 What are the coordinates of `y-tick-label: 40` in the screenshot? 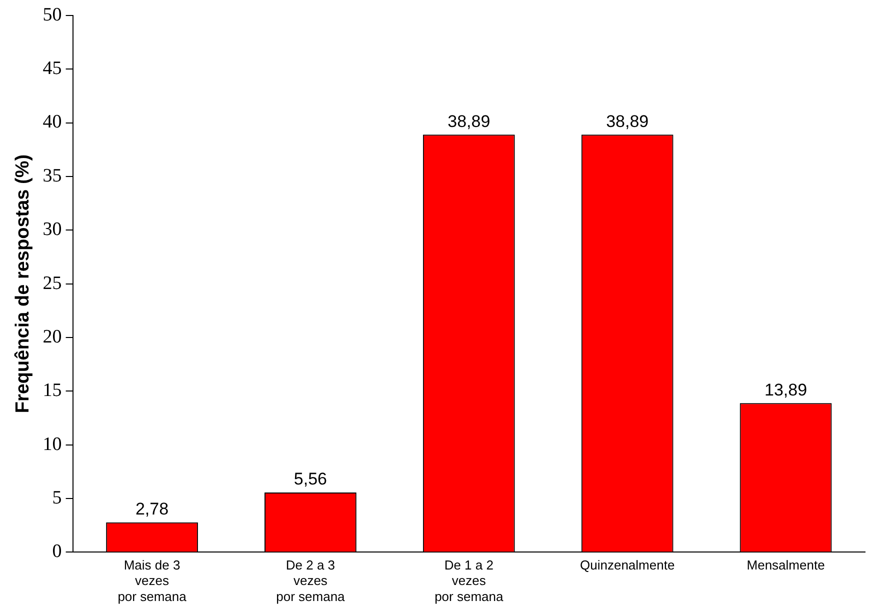 It's located at (52, 122).